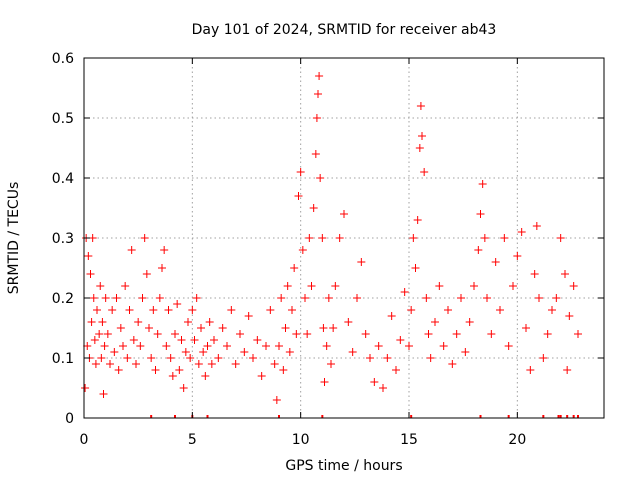  Describe the element at coordinates (63, 239) in the screenshot. I see `y-tick-label: 0.3` at that location.